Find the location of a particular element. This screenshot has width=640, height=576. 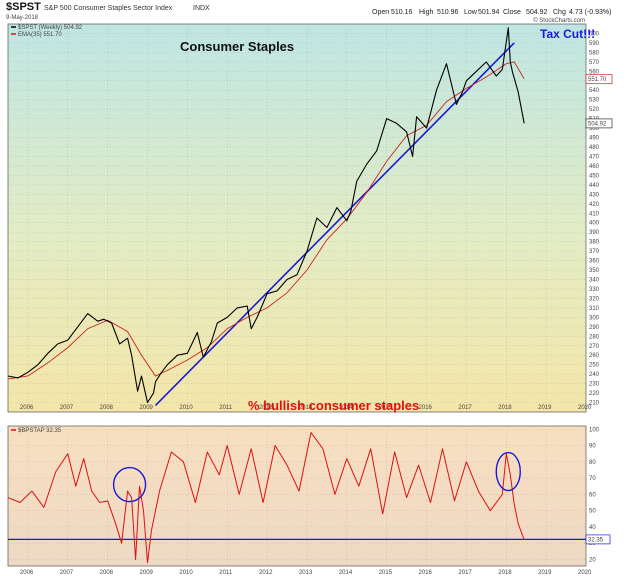

price-y-tick-label: 540 is located at coordinates (594, 91).